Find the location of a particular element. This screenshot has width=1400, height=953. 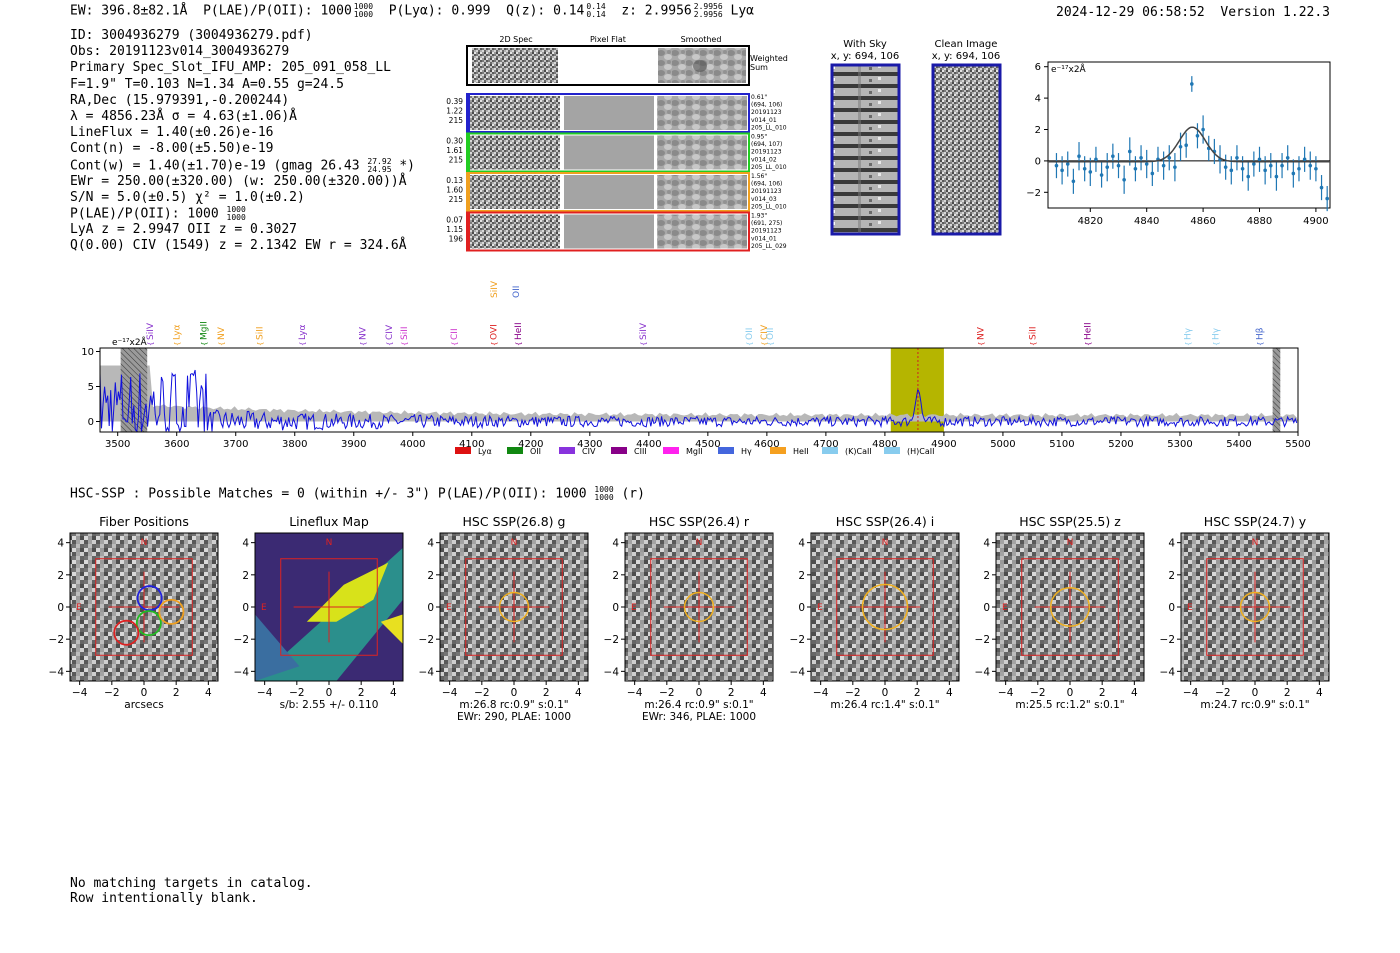

fit-xtick-label: 4860 is located at coordinates (1202, 221).